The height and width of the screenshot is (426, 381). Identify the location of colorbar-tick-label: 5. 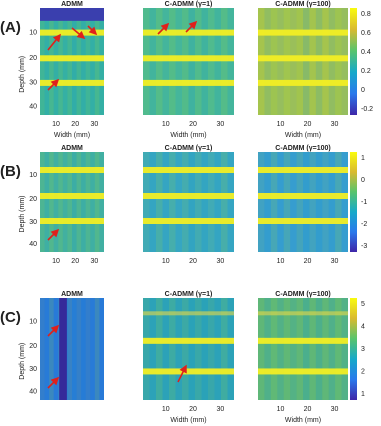
(363, 304).